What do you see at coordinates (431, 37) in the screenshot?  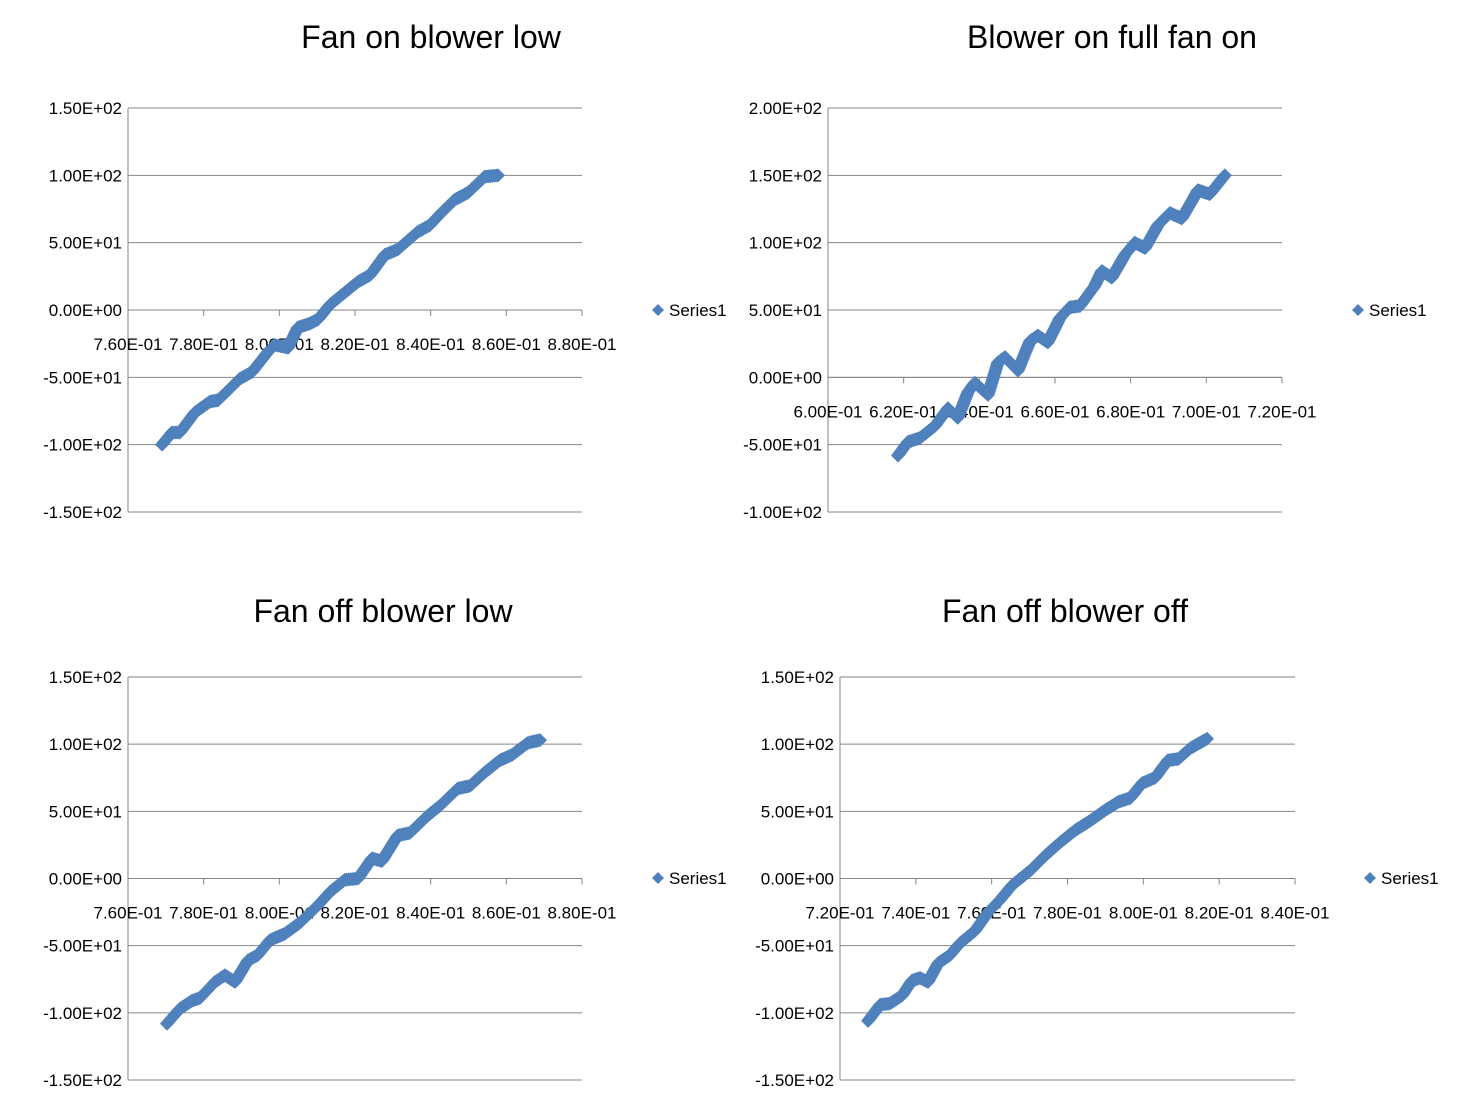 I see `chart-title: Fan on blower low` at bounding box center [431, 37].